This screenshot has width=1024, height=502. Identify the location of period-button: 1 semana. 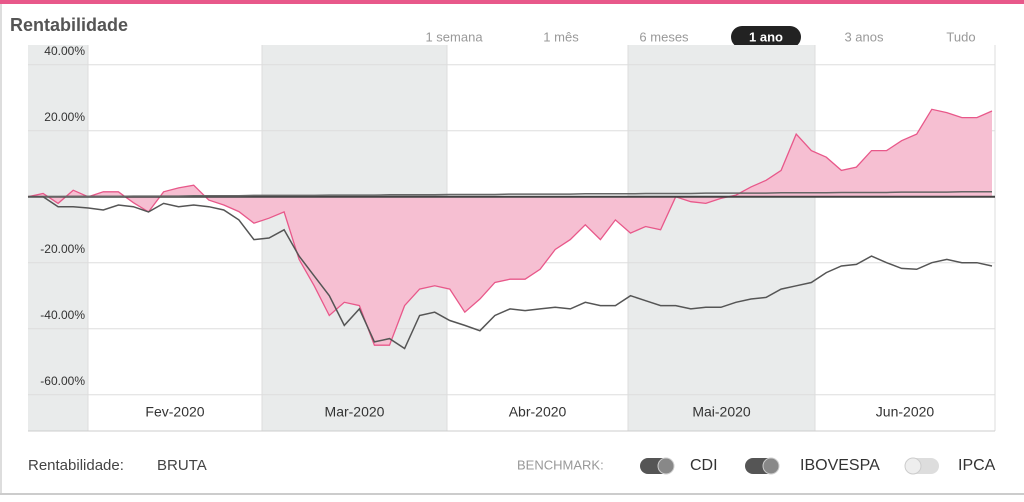
(454, 36).